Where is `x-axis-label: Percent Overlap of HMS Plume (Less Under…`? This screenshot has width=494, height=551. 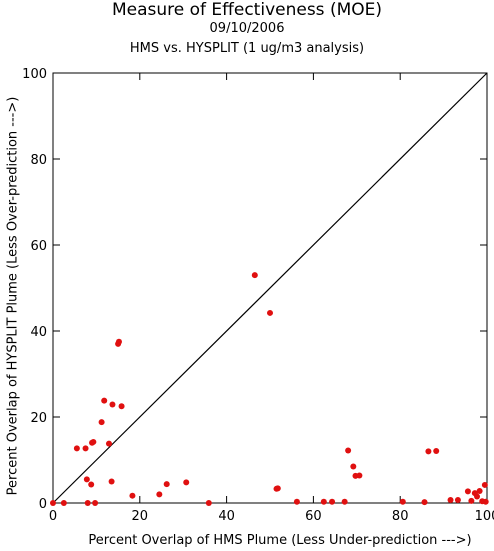 x-axis-label: Percent Overlap of HMS Plume (Less Under… is located at coordinates (279, 540).